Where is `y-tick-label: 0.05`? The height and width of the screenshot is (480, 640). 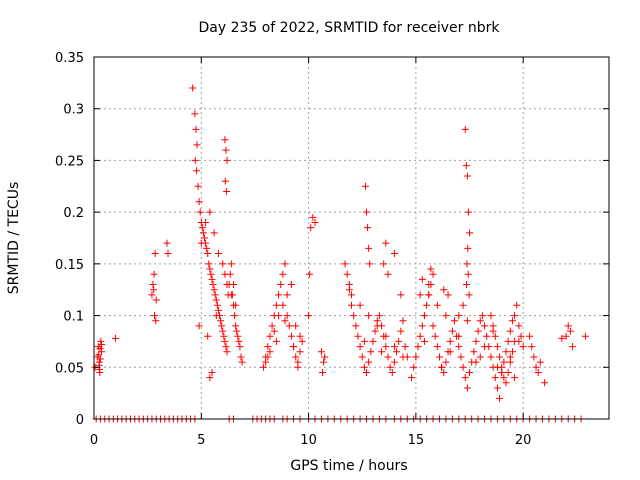 y-tick-label: 0.05 is located at coordinates (69, 368).